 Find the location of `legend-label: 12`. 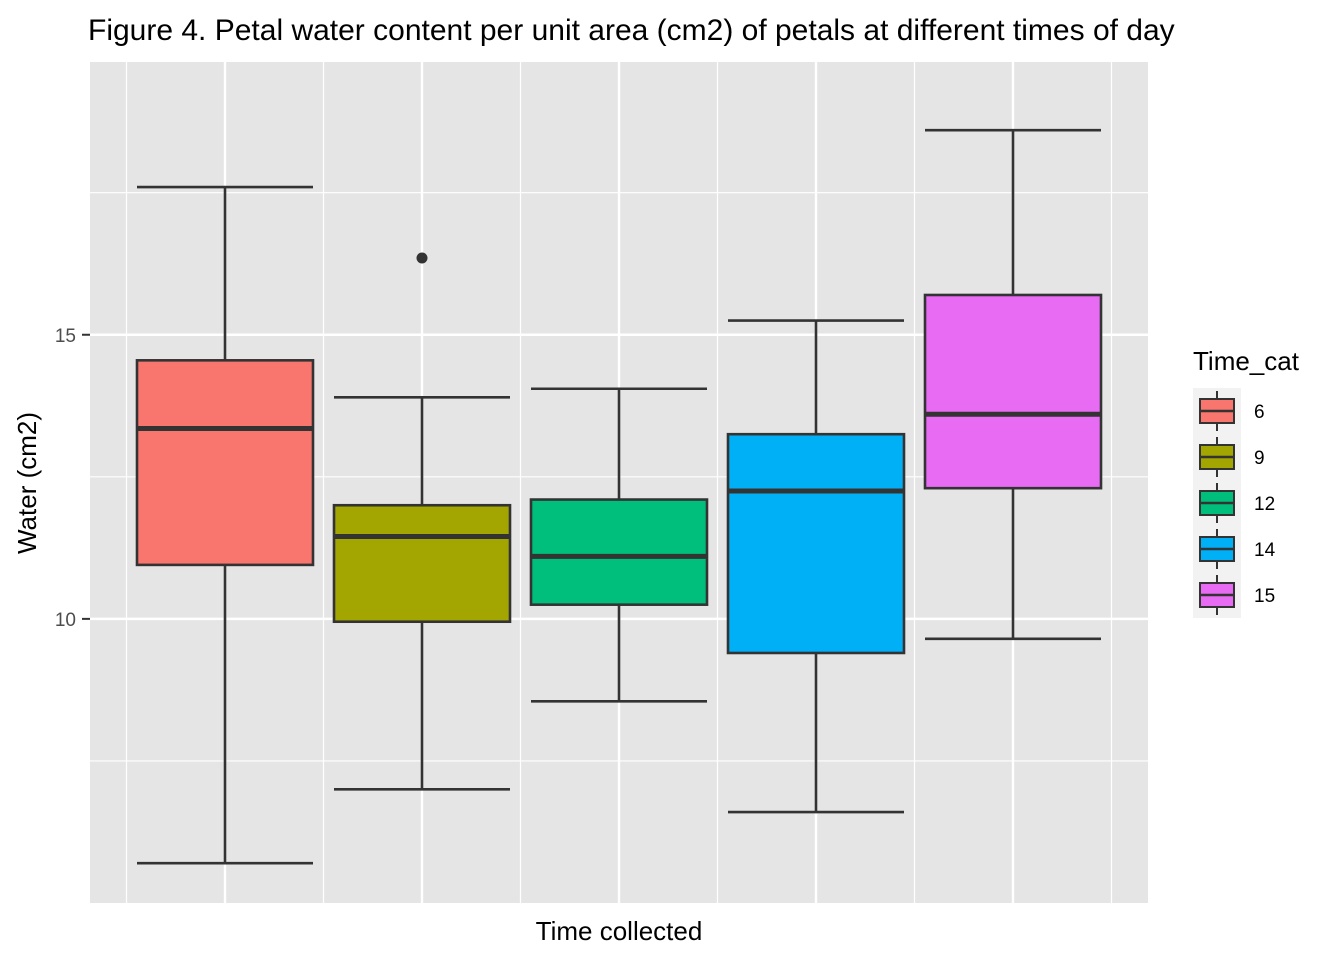

legend-label: 12 is located at coordinates (1264, 504).